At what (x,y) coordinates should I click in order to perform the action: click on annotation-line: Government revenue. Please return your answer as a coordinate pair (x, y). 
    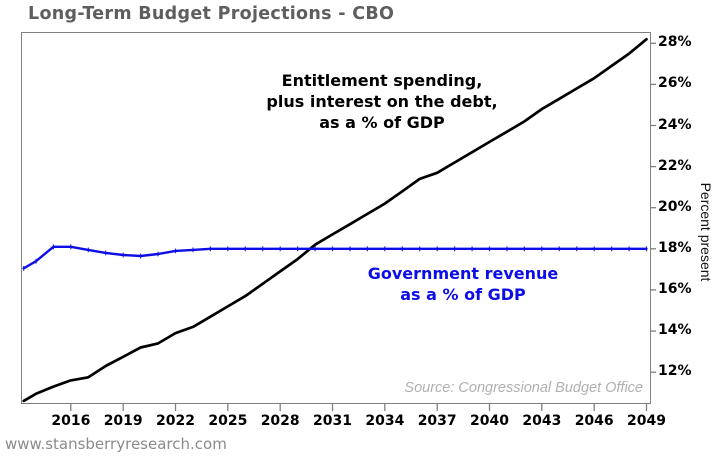
    Looking at the image, I should click on (463, 273).